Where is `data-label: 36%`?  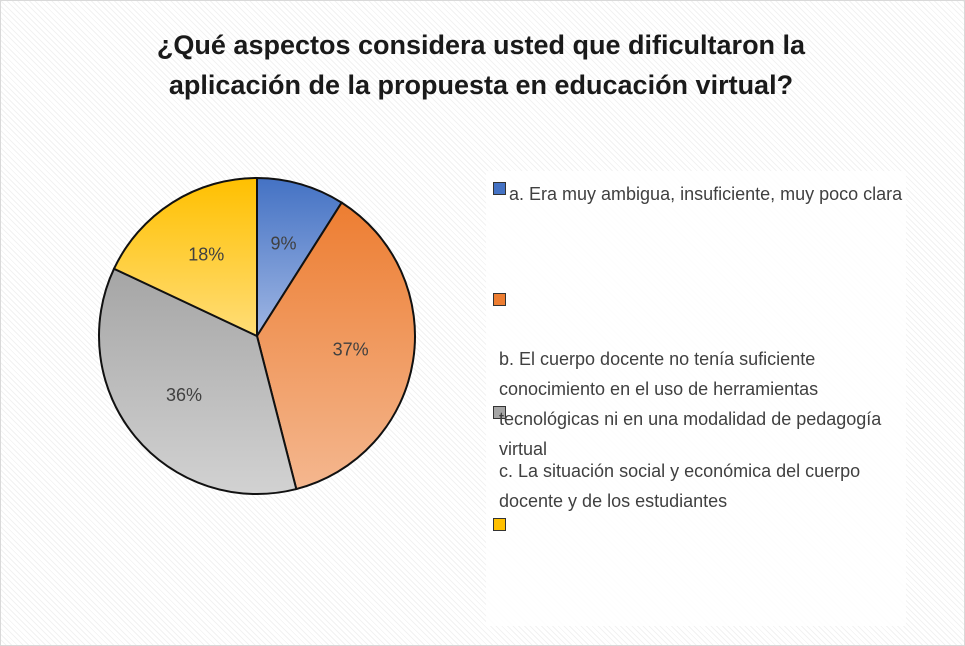 data-label: 36% is located at coordinates (184, 395).